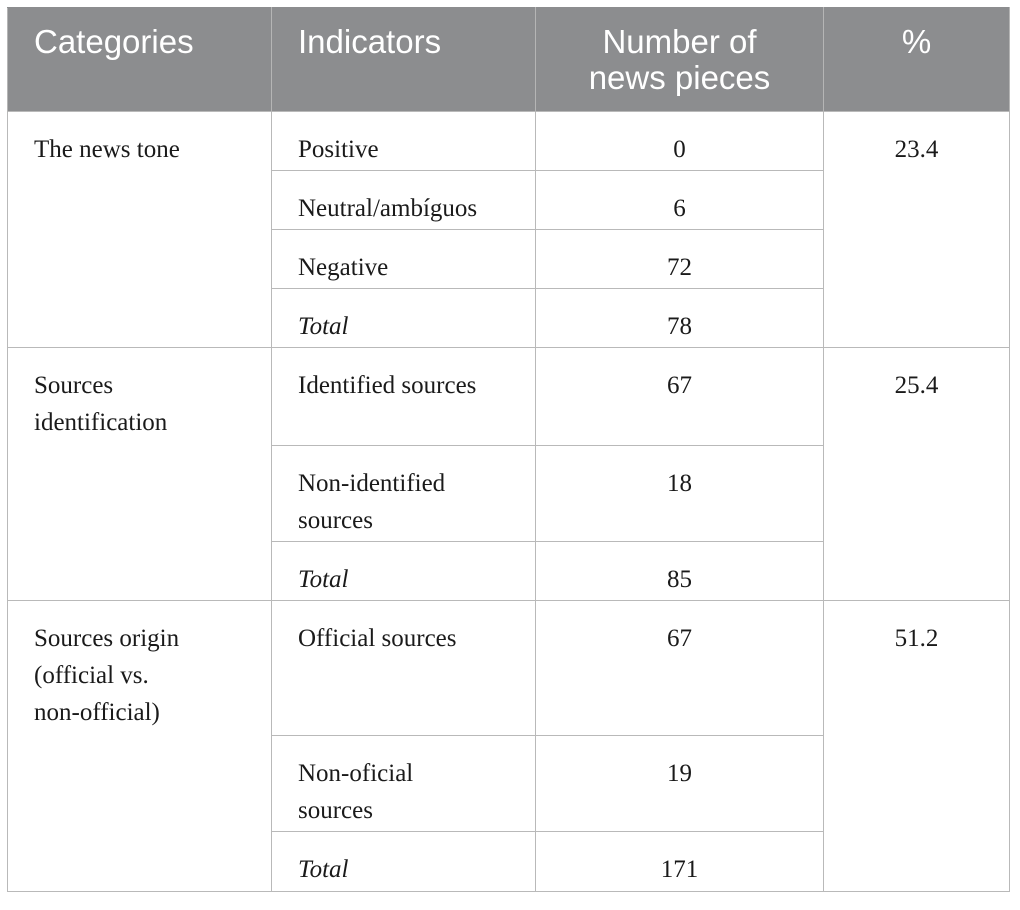 The height and width of the screenshot is (910, 1020). Describe the element at coordinates (679, 259) in the screenshot. I see `value-cell: 72` at that location.